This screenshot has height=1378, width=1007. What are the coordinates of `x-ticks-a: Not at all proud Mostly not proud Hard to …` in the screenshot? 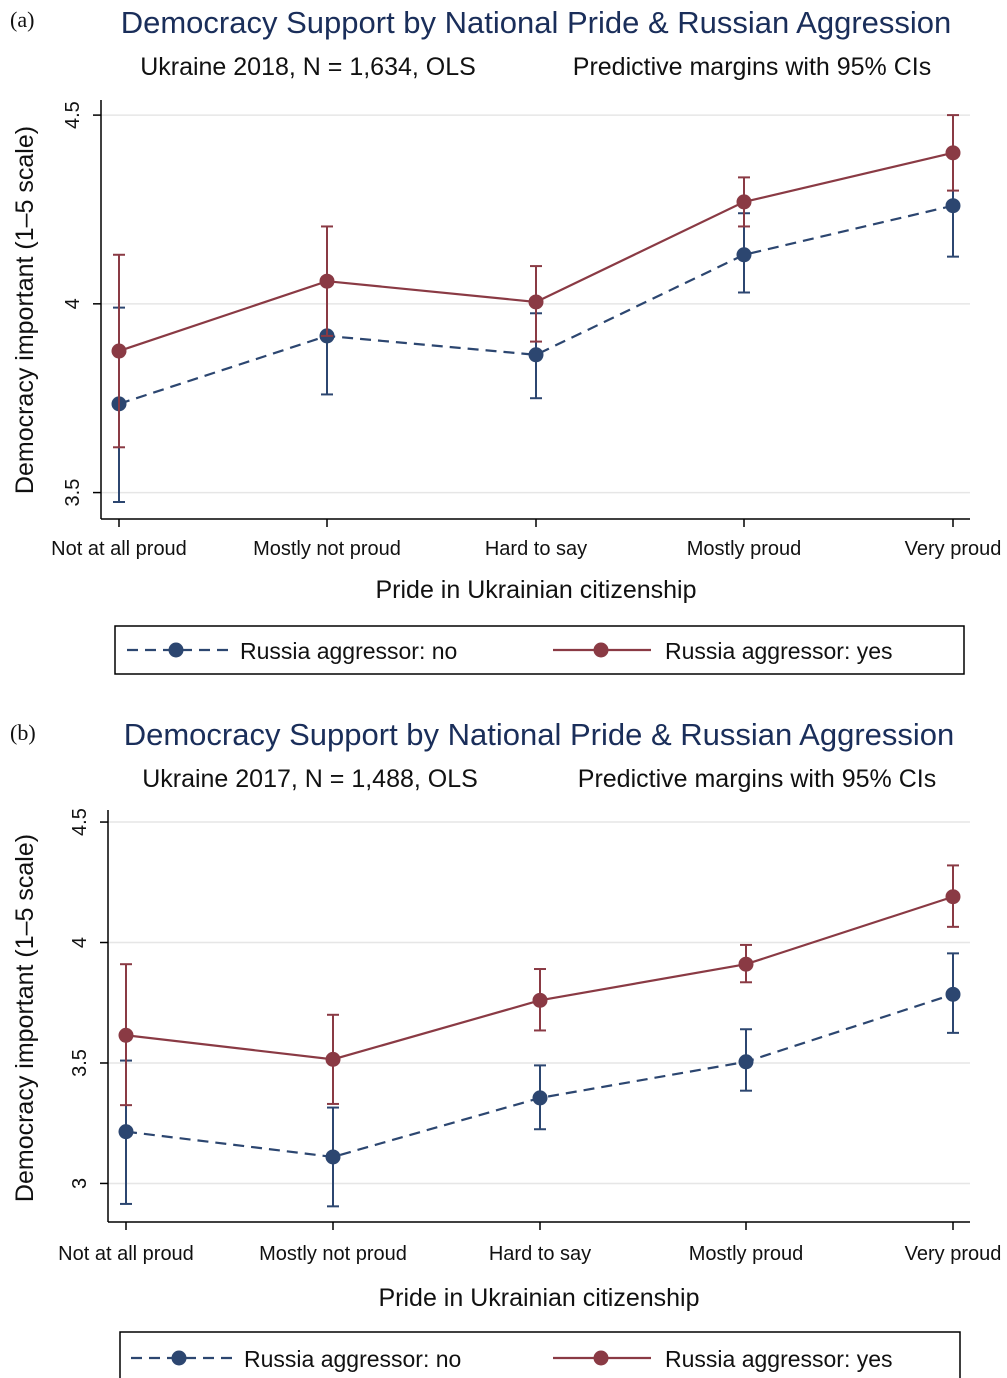 It's located at (526, 539).